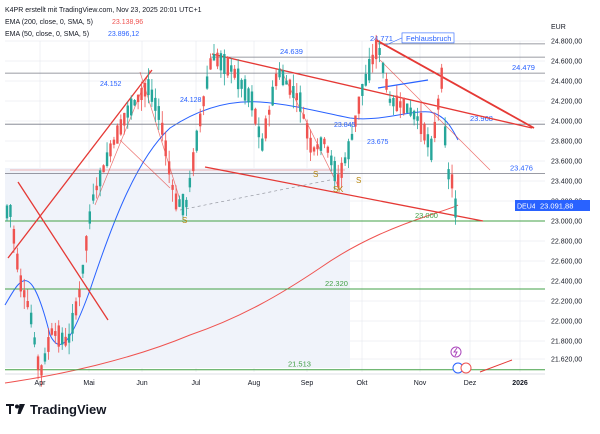 The width and height of the screenshot is (600, 434). What do you see at coordinates (523, 67) in the screenshot?
I see `level-label: 24.479` at bounding box center [523, 67].